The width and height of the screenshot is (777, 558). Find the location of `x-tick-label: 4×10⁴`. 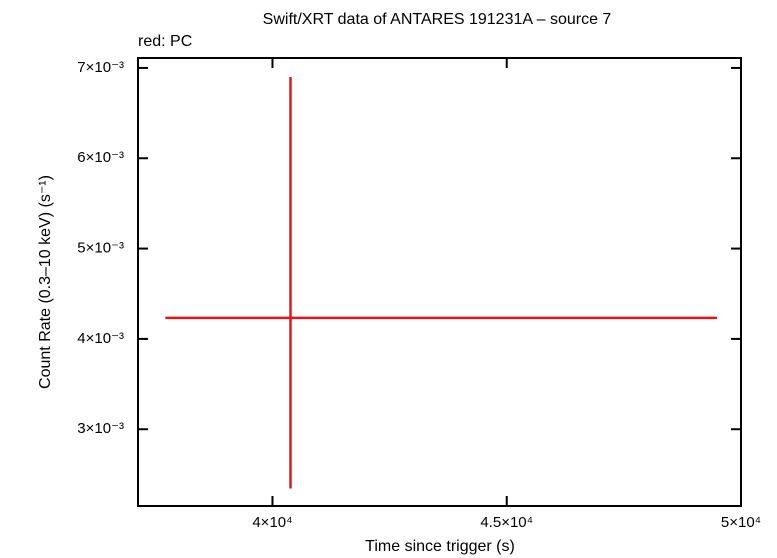

x-tick-label: 4×10⁴ is located at coordinates (272, 522).